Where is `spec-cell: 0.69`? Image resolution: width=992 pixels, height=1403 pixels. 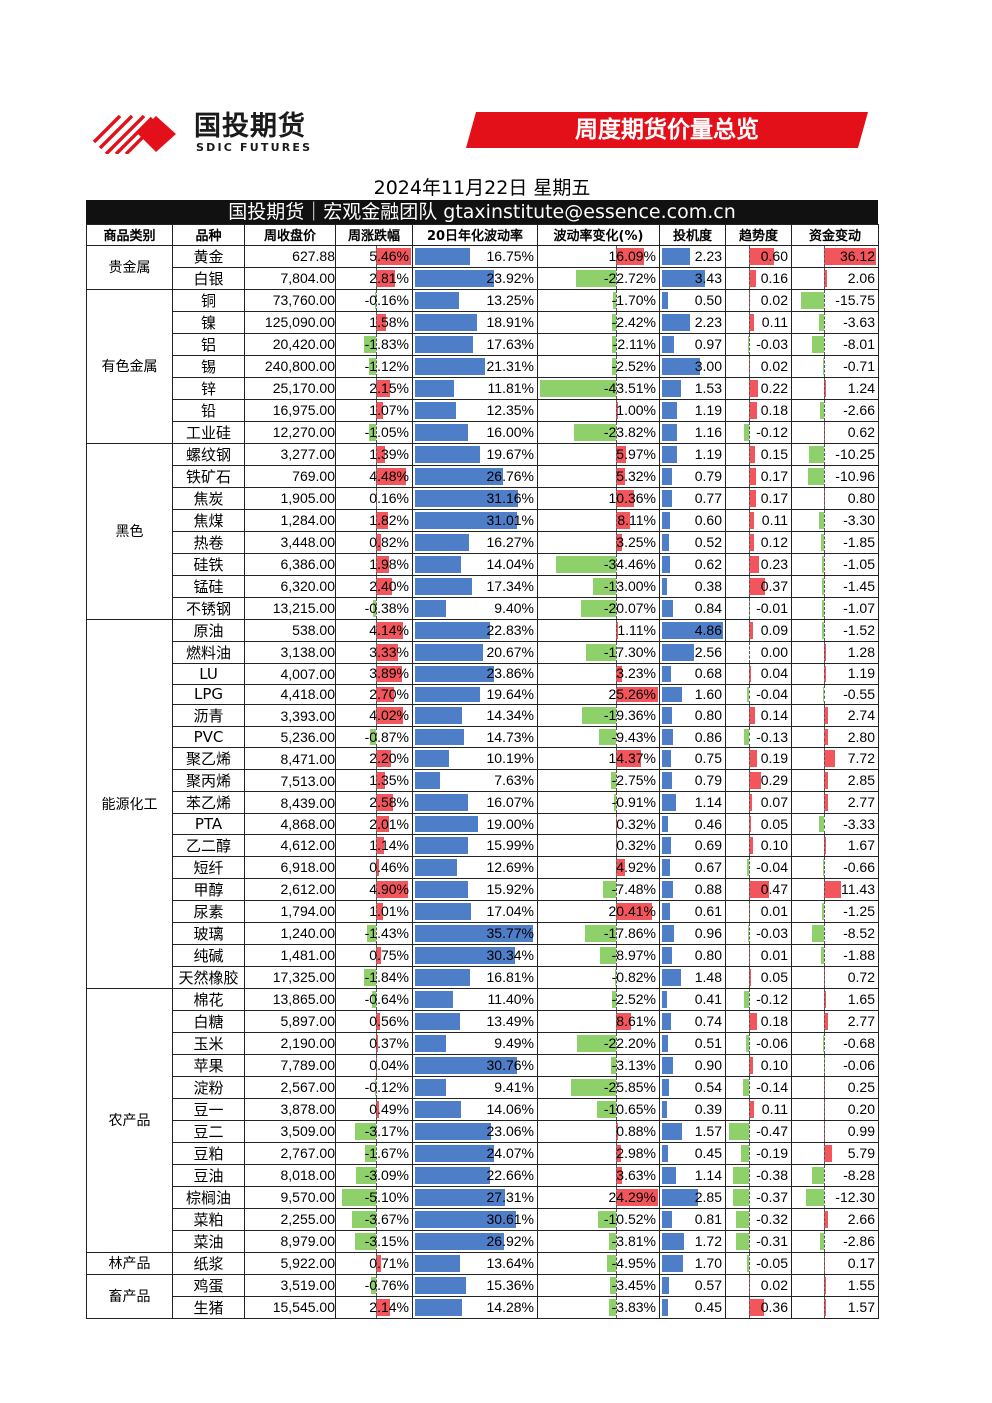
spec-cell: 0.69 is located at coordinates (692, 845).